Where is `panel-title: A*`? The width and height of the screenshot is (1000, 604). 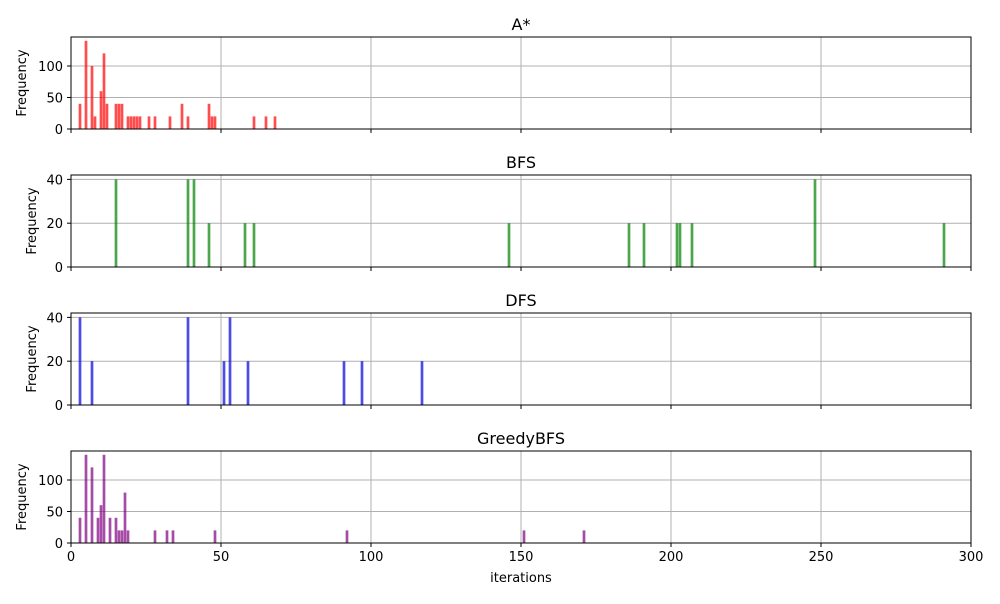
panel-title: A* is located at coordinates (521, 24).